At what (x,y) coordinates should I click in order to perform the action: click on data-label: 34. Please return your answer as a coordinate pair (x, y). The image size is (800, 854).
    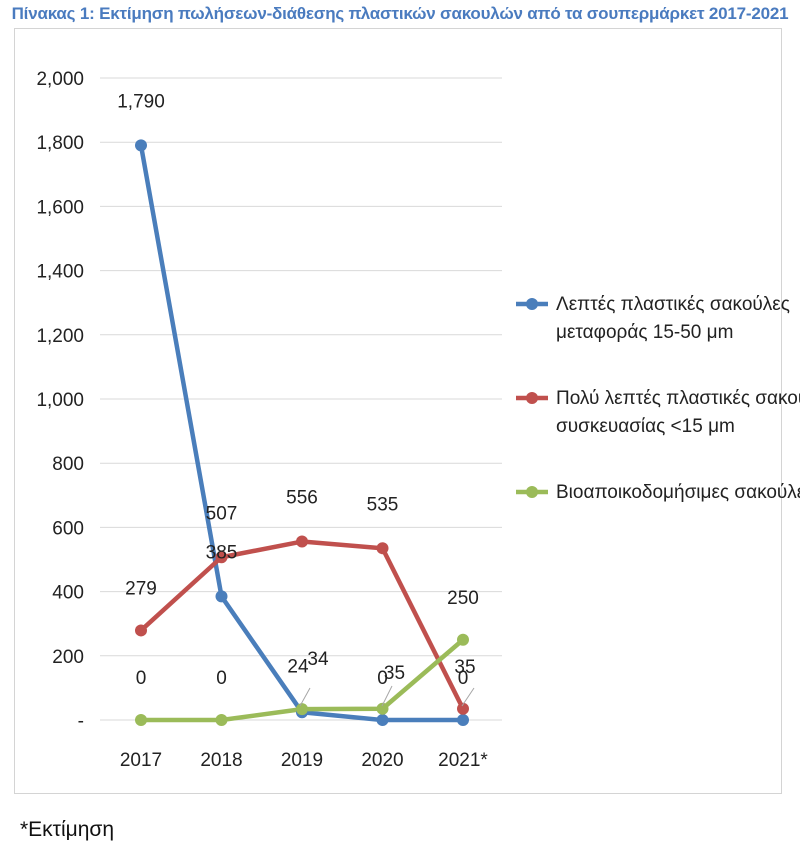
    Looking at the image, I should click on (318, 659).